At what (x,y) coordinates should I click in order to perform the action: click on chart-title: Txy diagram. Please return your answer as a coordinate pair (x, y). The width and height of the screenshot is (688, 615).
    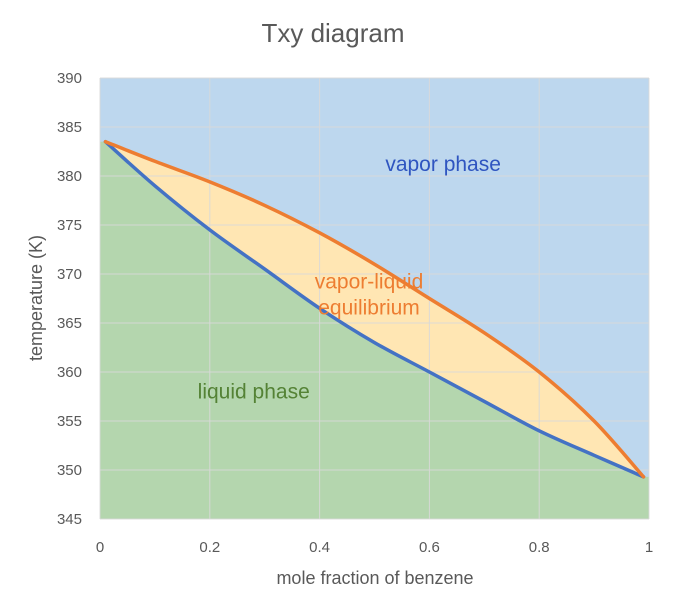
    Looking at the image, I should click on (332, 33).